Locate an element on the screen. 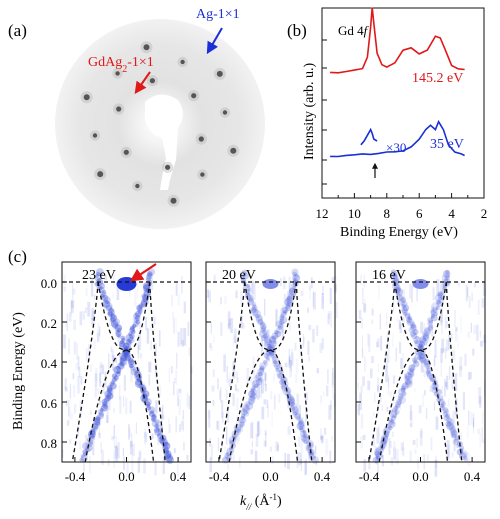  energy-label: 16 eV is located at coordinates (389, 275).